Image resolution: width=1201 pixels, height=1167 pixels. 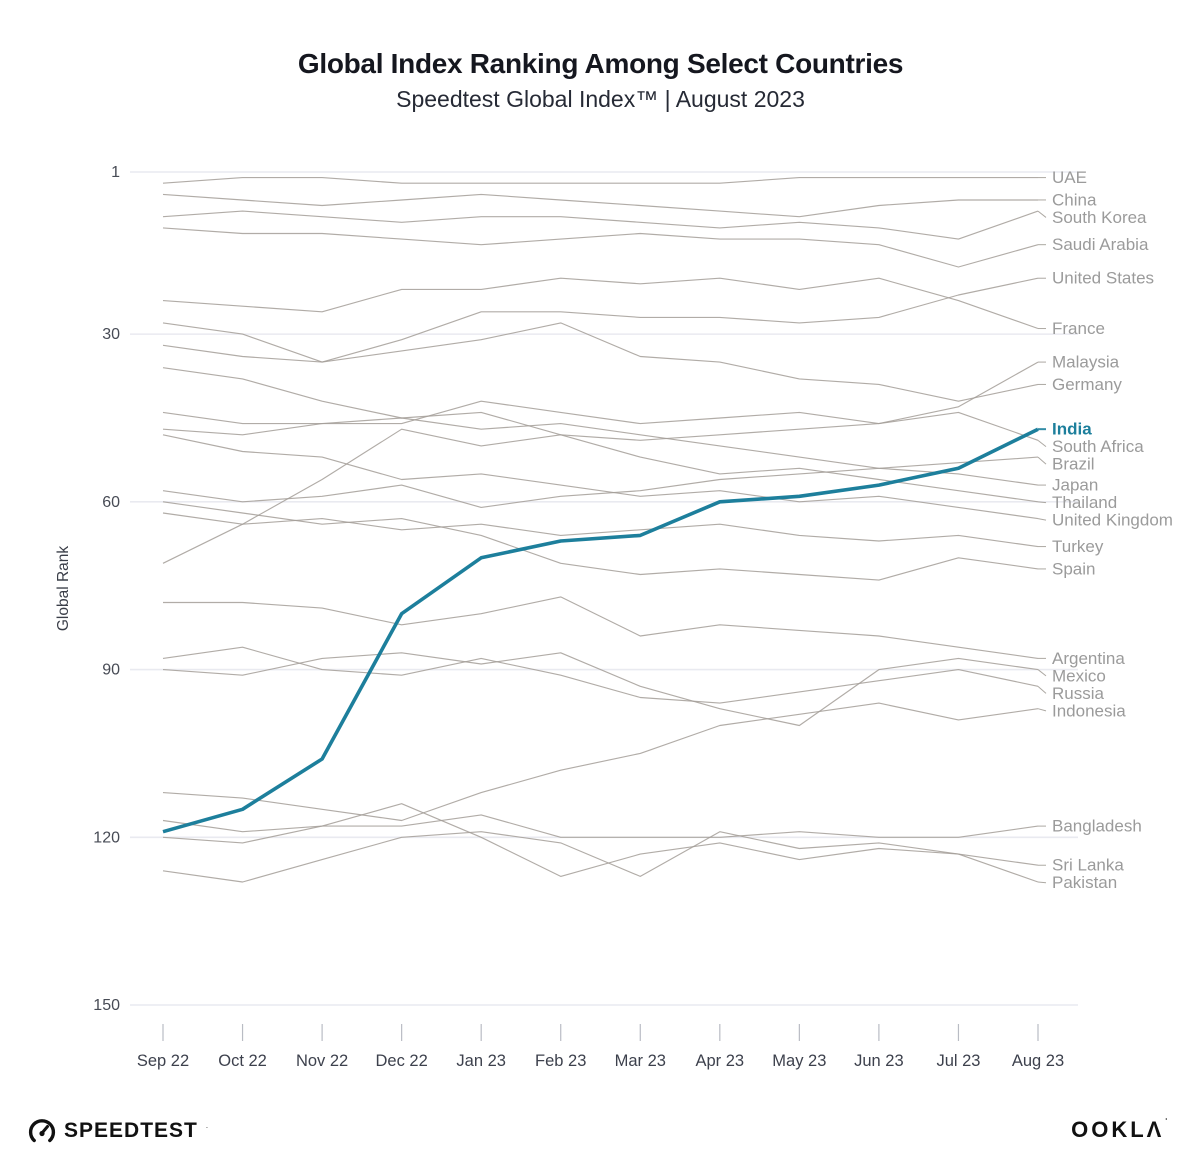 What do you see at coordinates (163, 1061) in the screenshot?
I see `x-tick-label-0: Sep 22` at bounding box center [163, 1061].